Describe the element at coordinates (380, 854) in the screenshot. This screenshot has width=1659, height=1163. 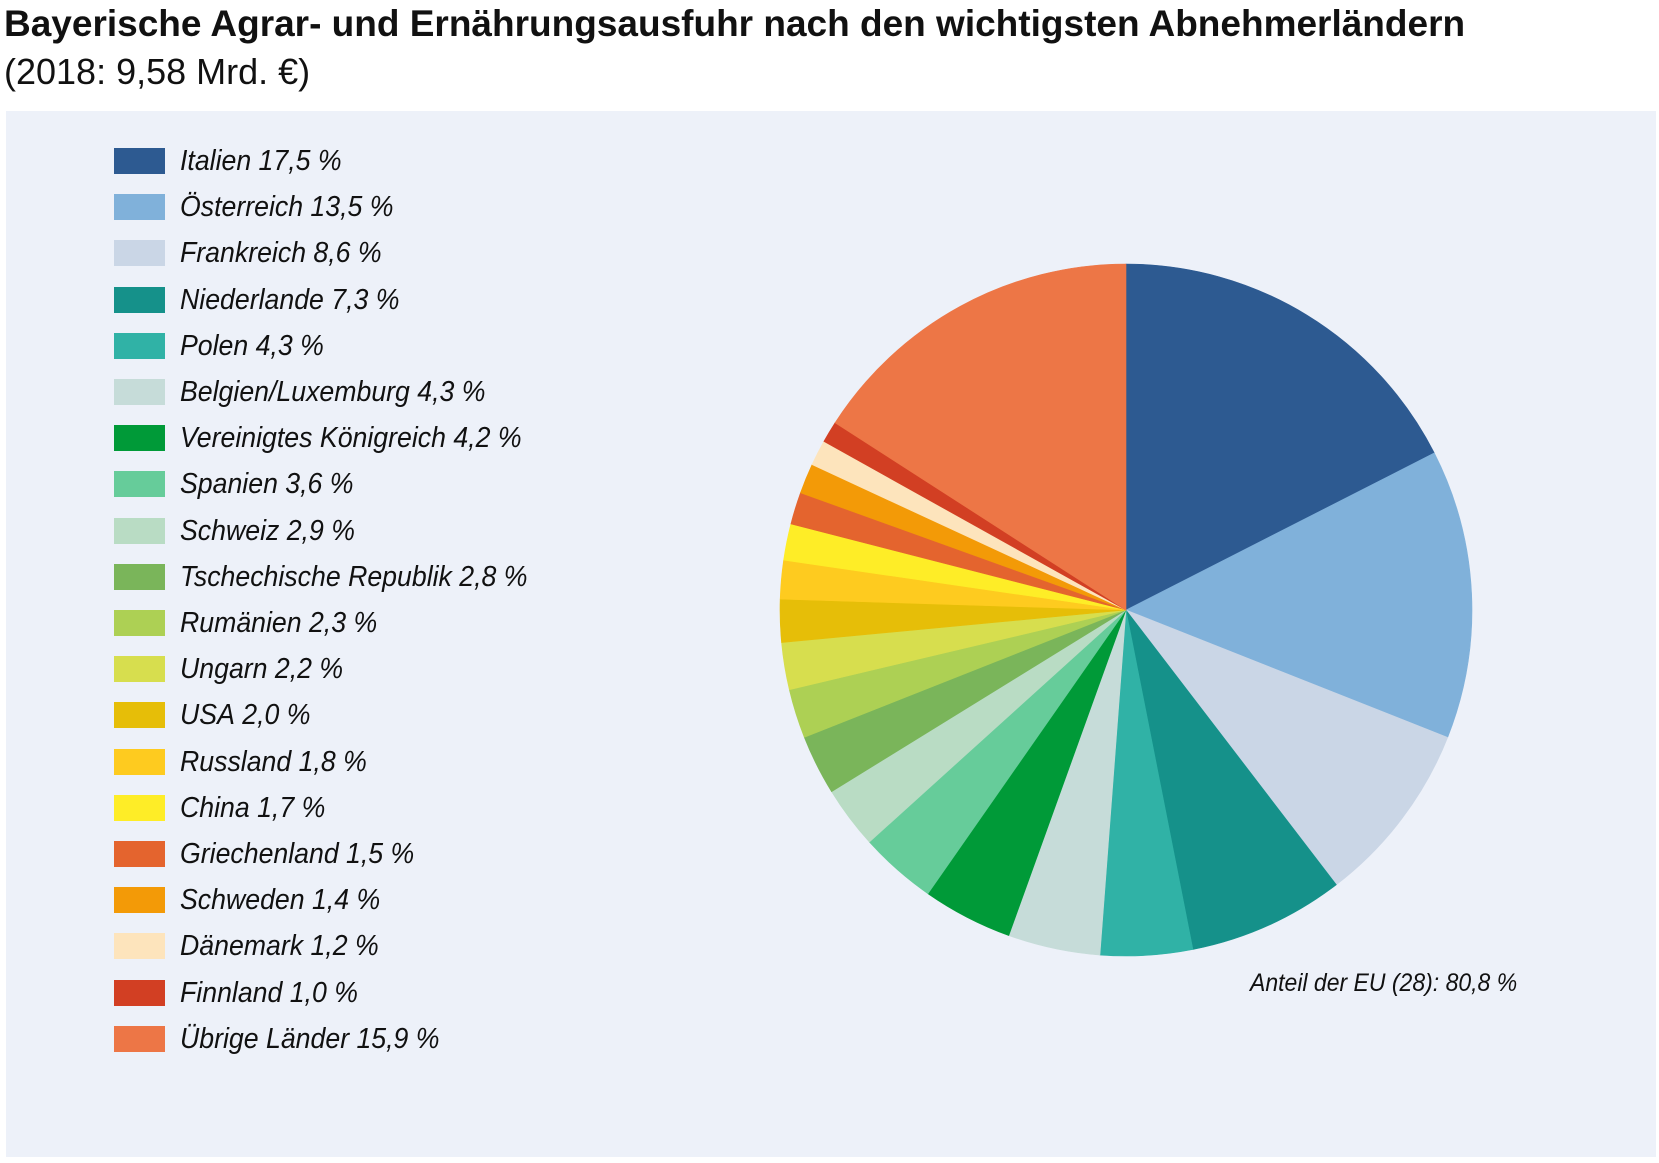
I see `legend-percentage: 1,5 %` at that location.